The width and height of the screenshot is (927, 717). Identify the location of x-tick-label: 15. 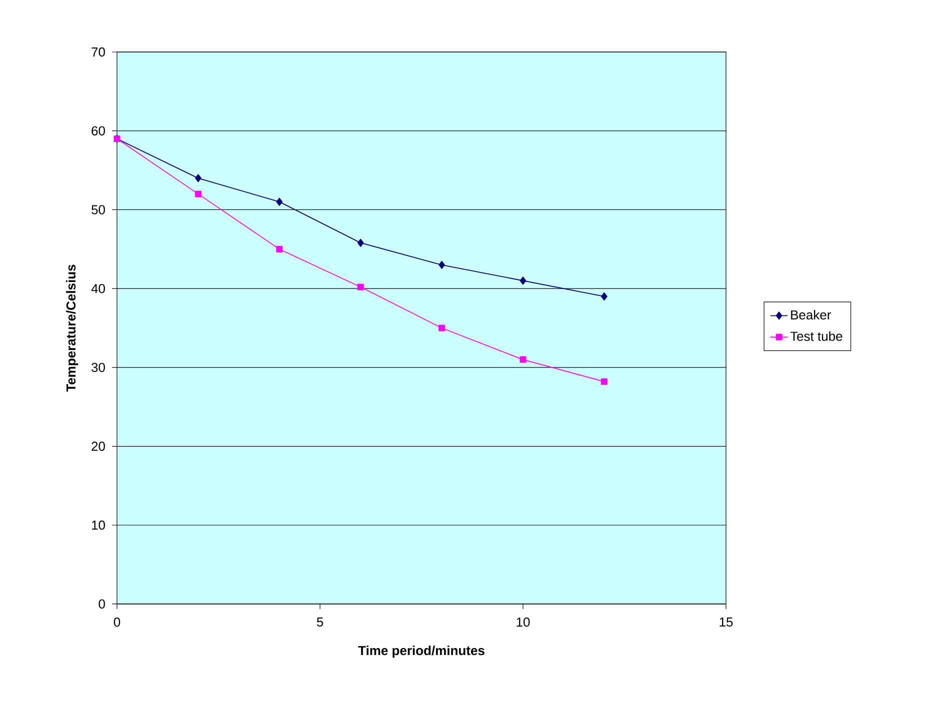
(726, 622).